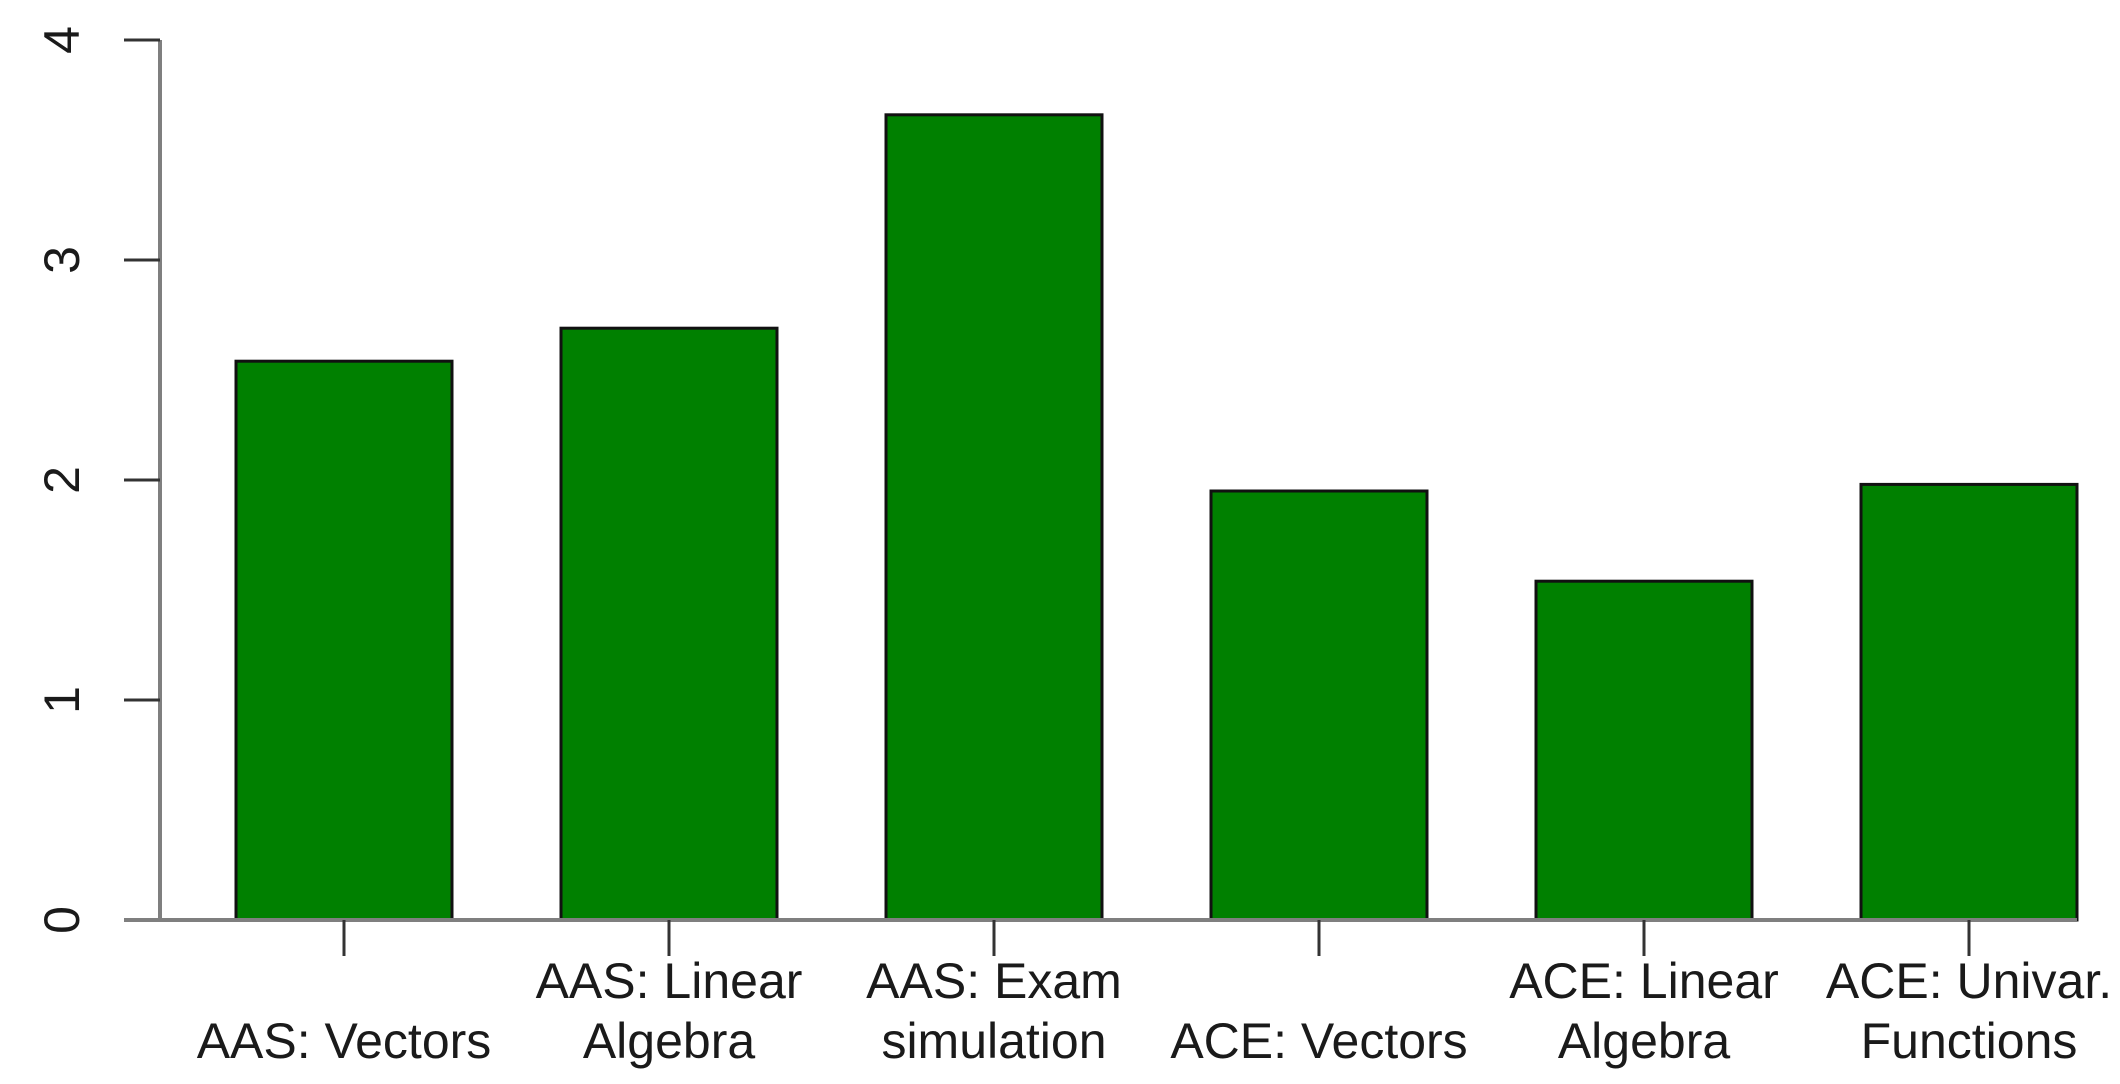  I want to click on x-tick-label: AAS: Linear, so click(669, 981).